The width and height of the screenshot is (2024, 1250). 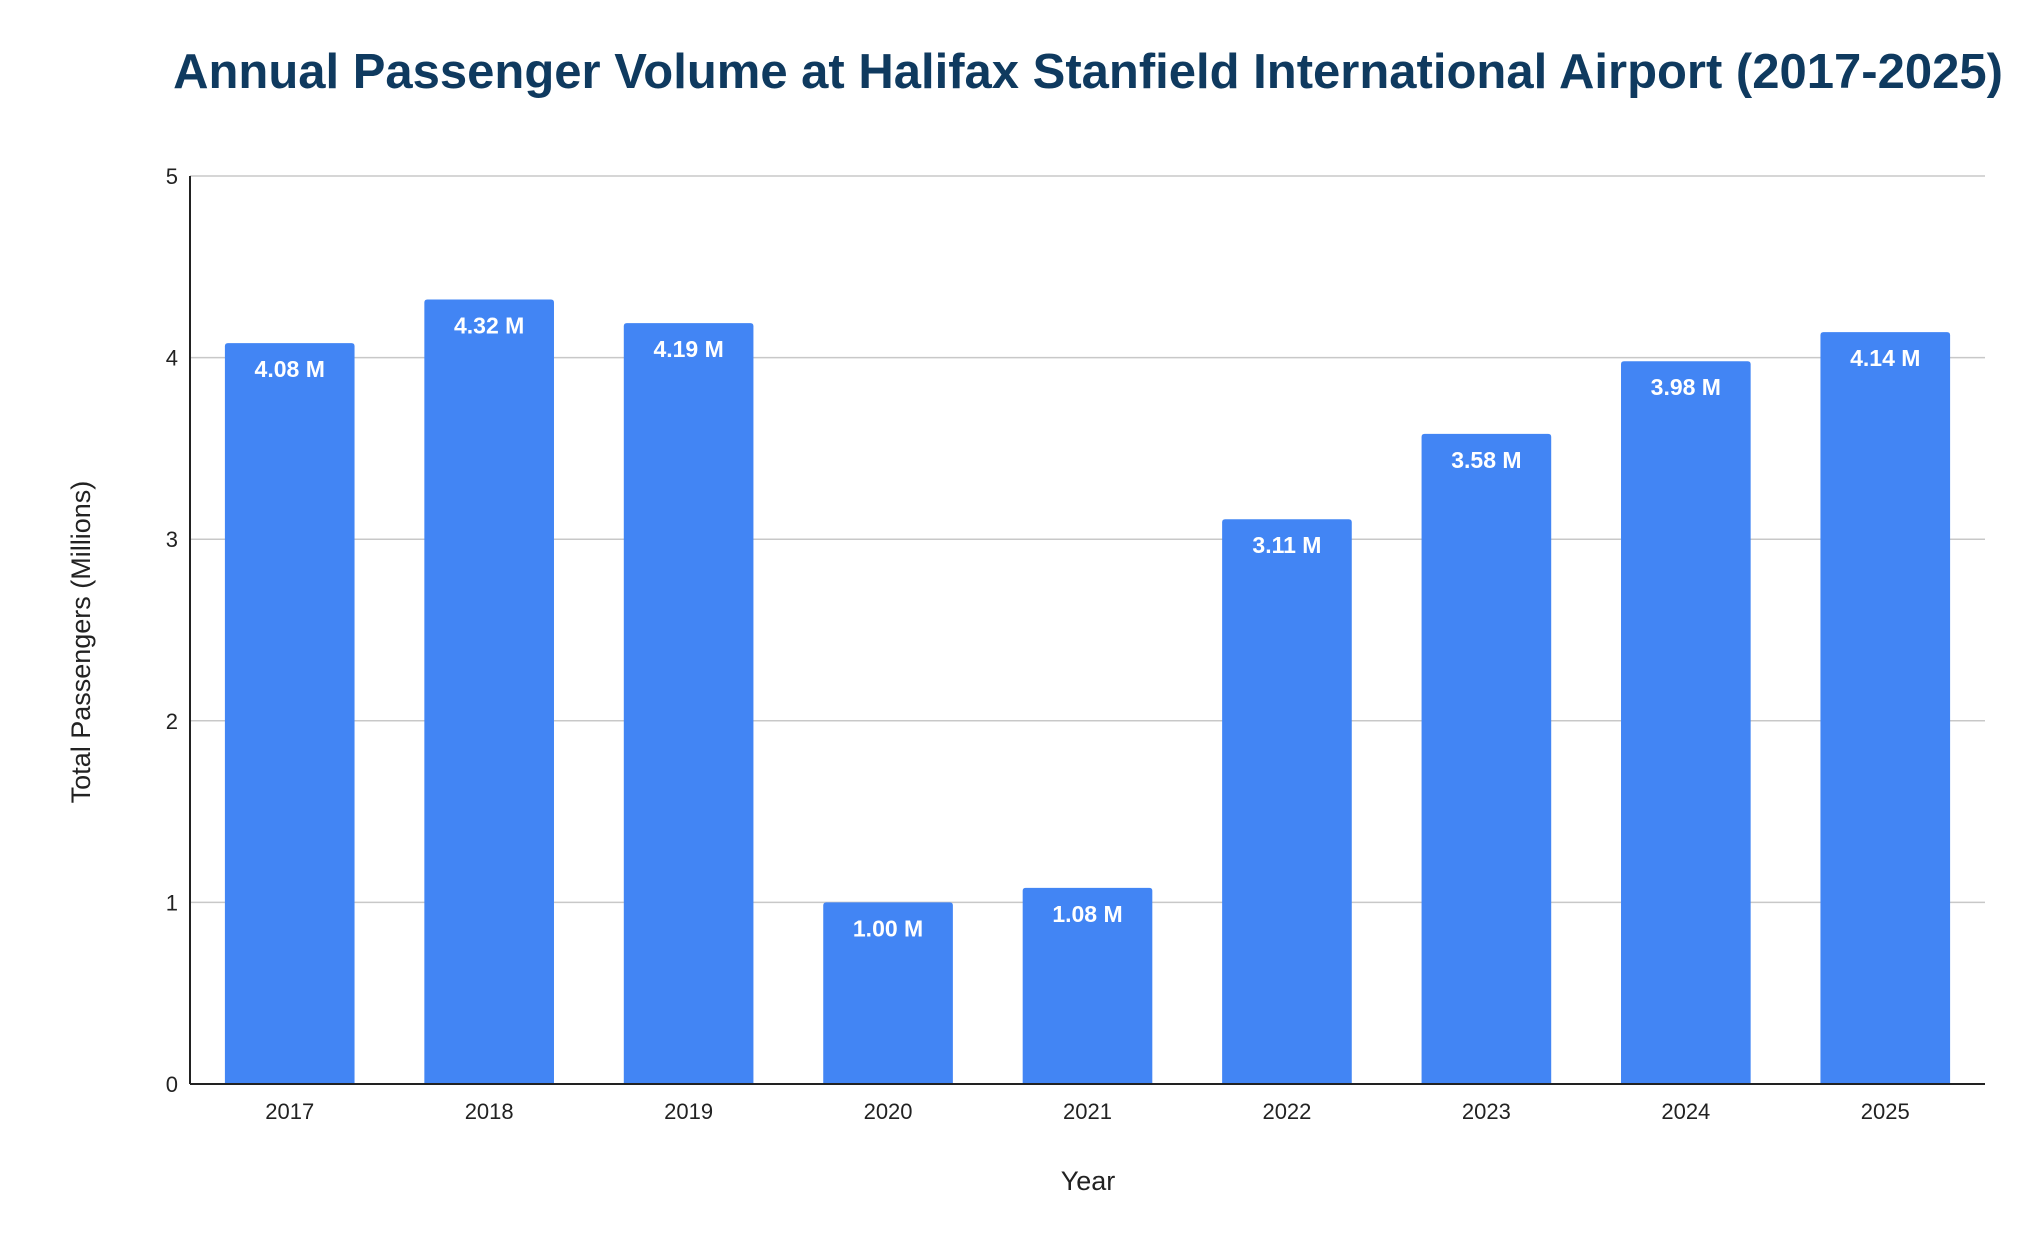 I want to click on y-tick-label: 4, so click(x=172, y=358).